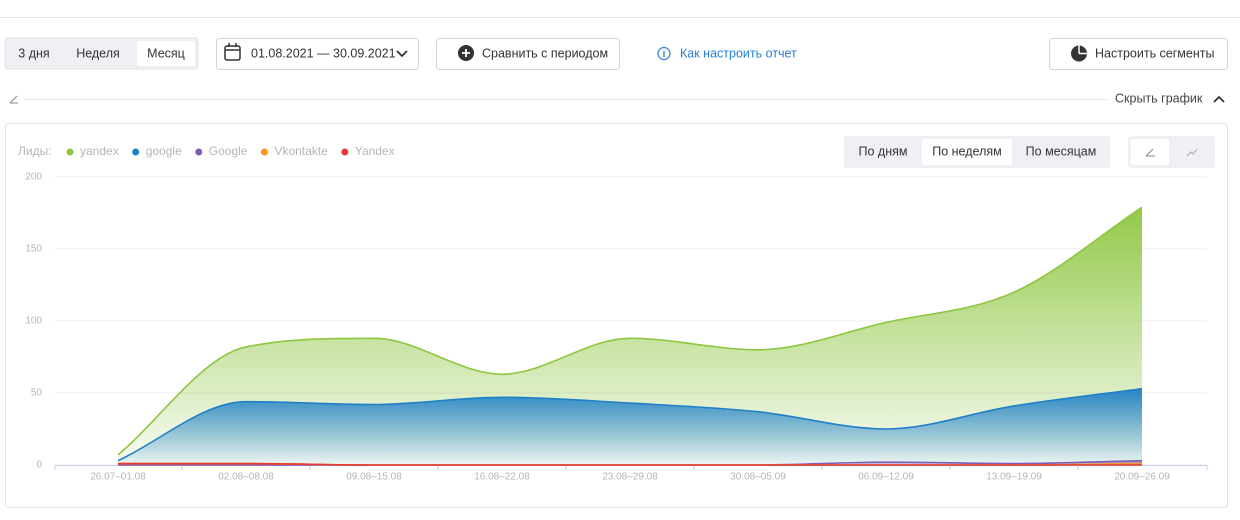 The width and height of the screenshot is (1240, 520). I want to click on active-tab-bg, so click(166, 53).